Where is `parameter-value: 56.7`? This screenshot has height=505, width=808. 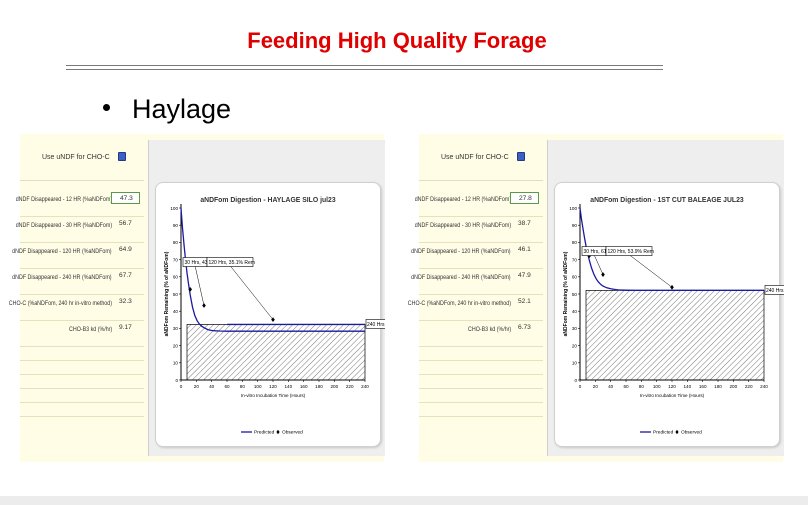
parameter-value: 56.7 is located at coordinates (125, 223).